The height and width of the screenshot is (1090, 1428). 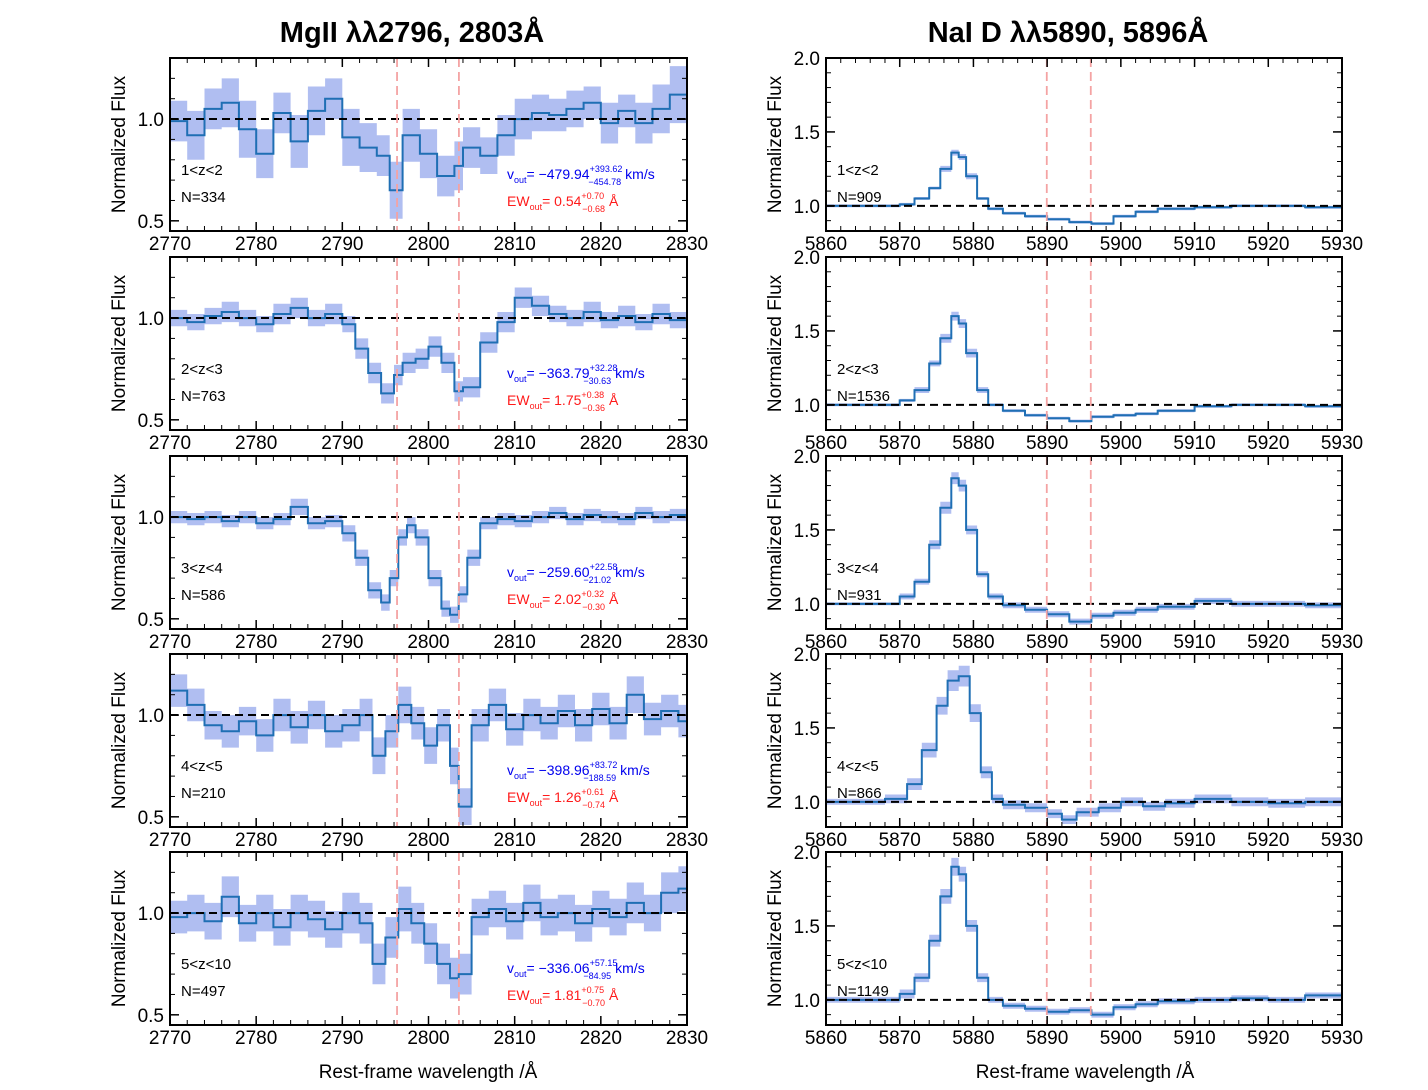 I want to click on redshift-bin-label: 4<z<5, so click(x=858, y=766).